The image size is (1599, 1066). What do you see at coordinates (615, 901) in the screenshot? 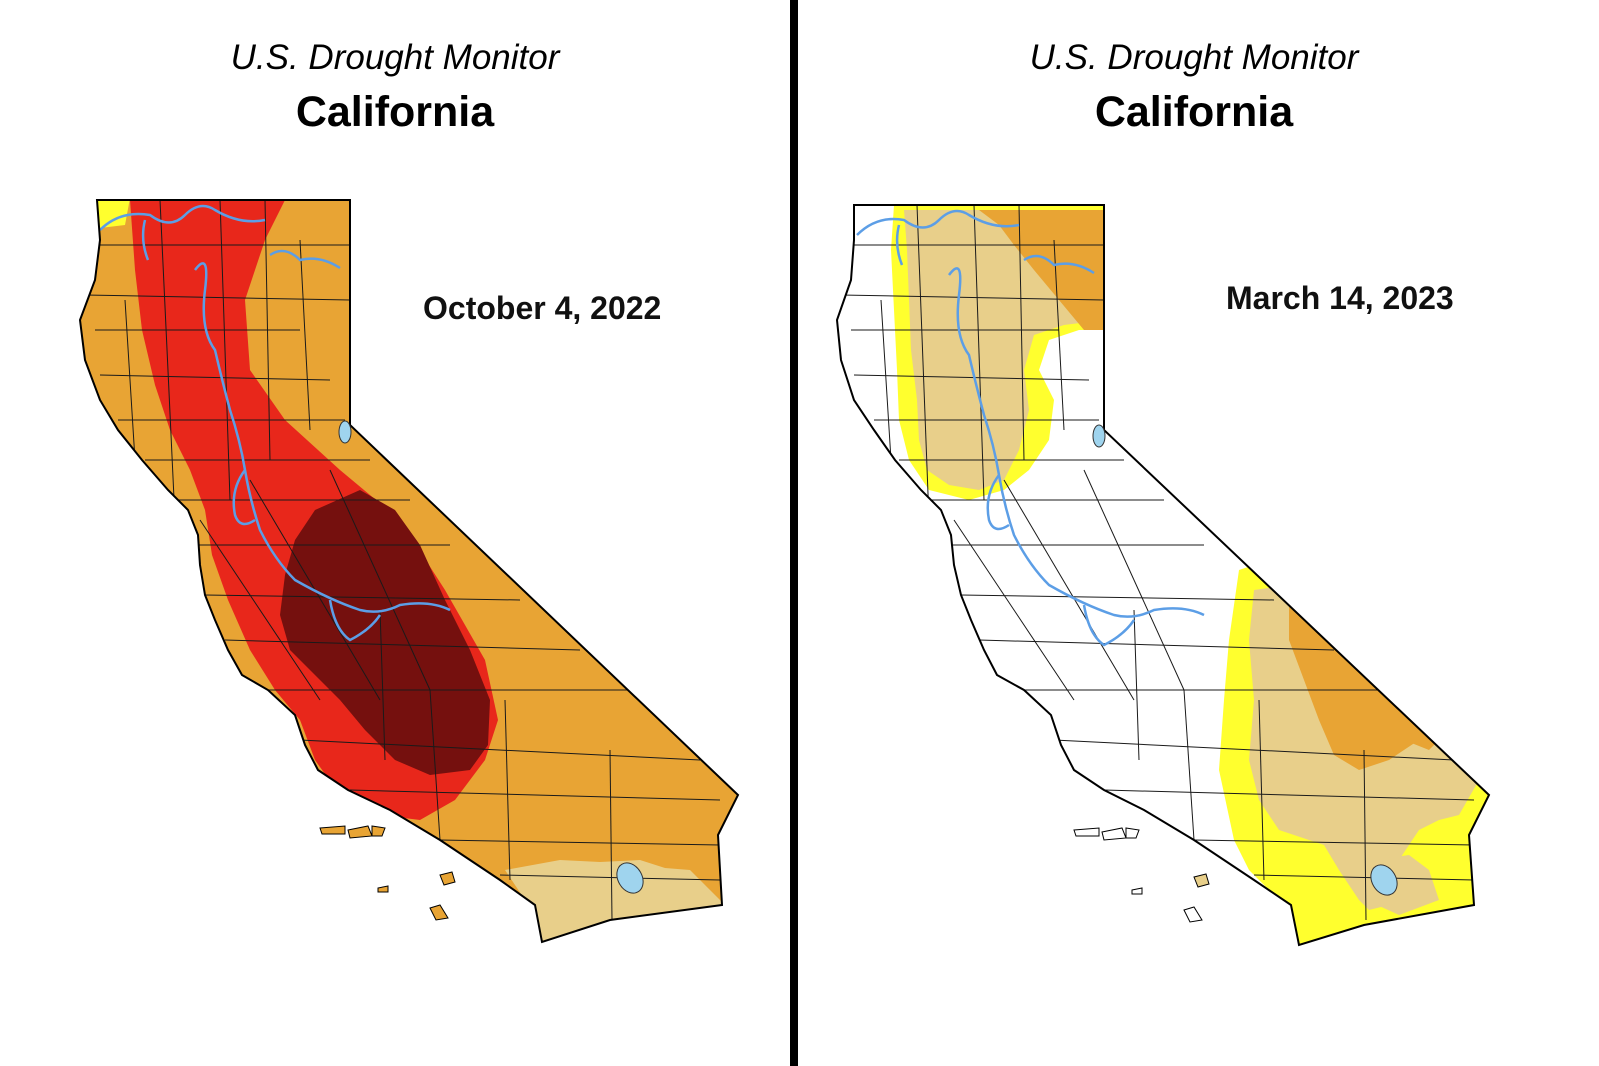
I see `drought-zone-d1` at bounding box center [615, 901].